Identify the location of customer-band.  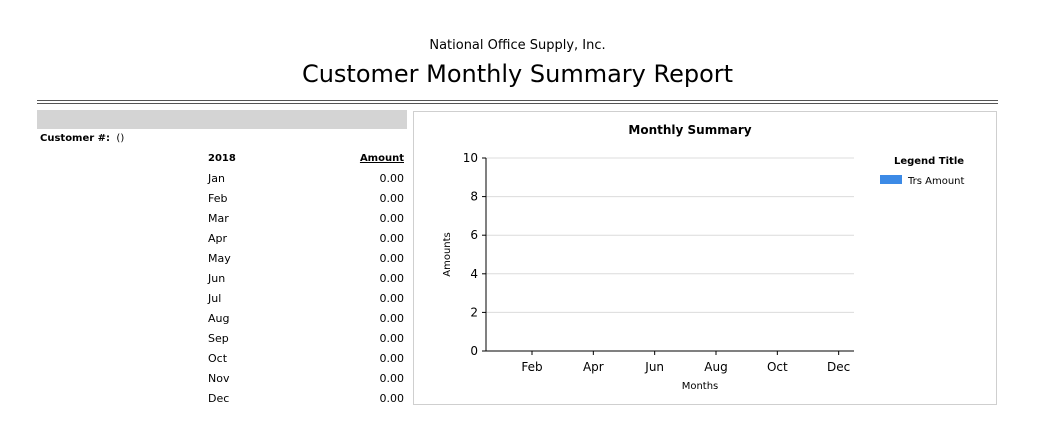
(222, 119).